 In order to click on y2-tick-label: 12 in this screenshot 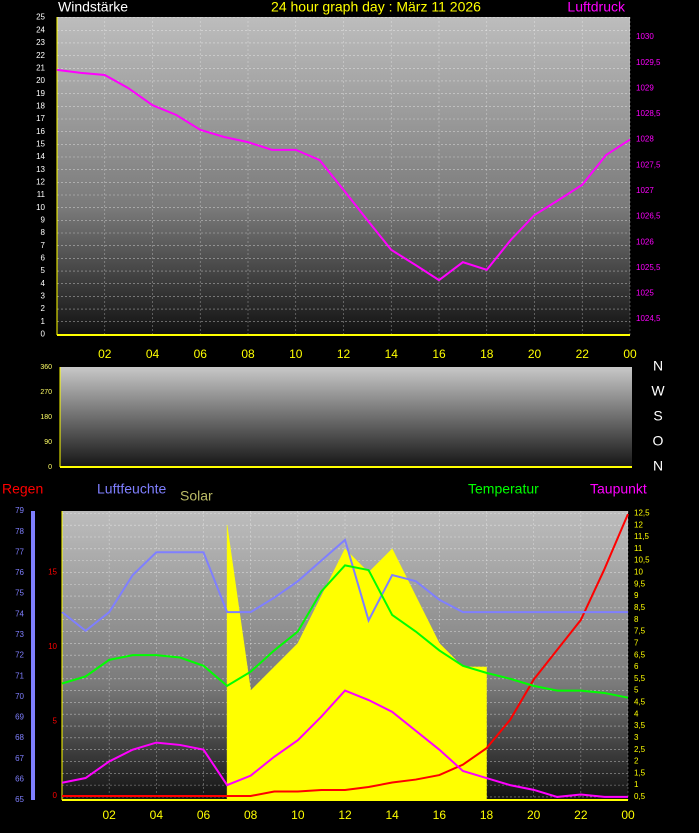, I will do `click(638, 524)`.